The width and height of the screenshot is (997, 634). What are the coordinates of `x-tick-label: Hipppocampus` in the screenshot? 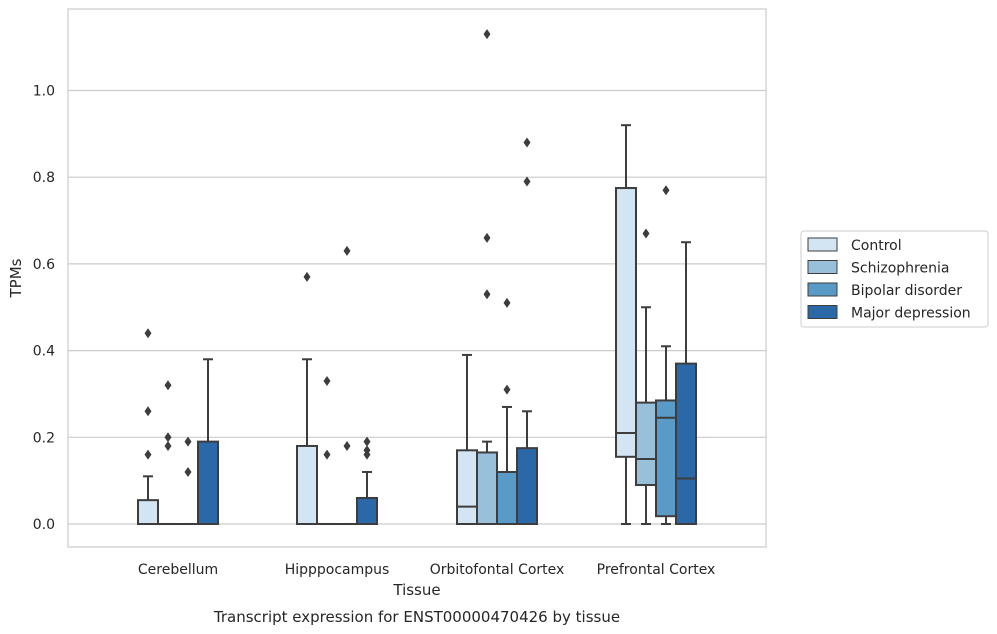 It's located at (337, 570).